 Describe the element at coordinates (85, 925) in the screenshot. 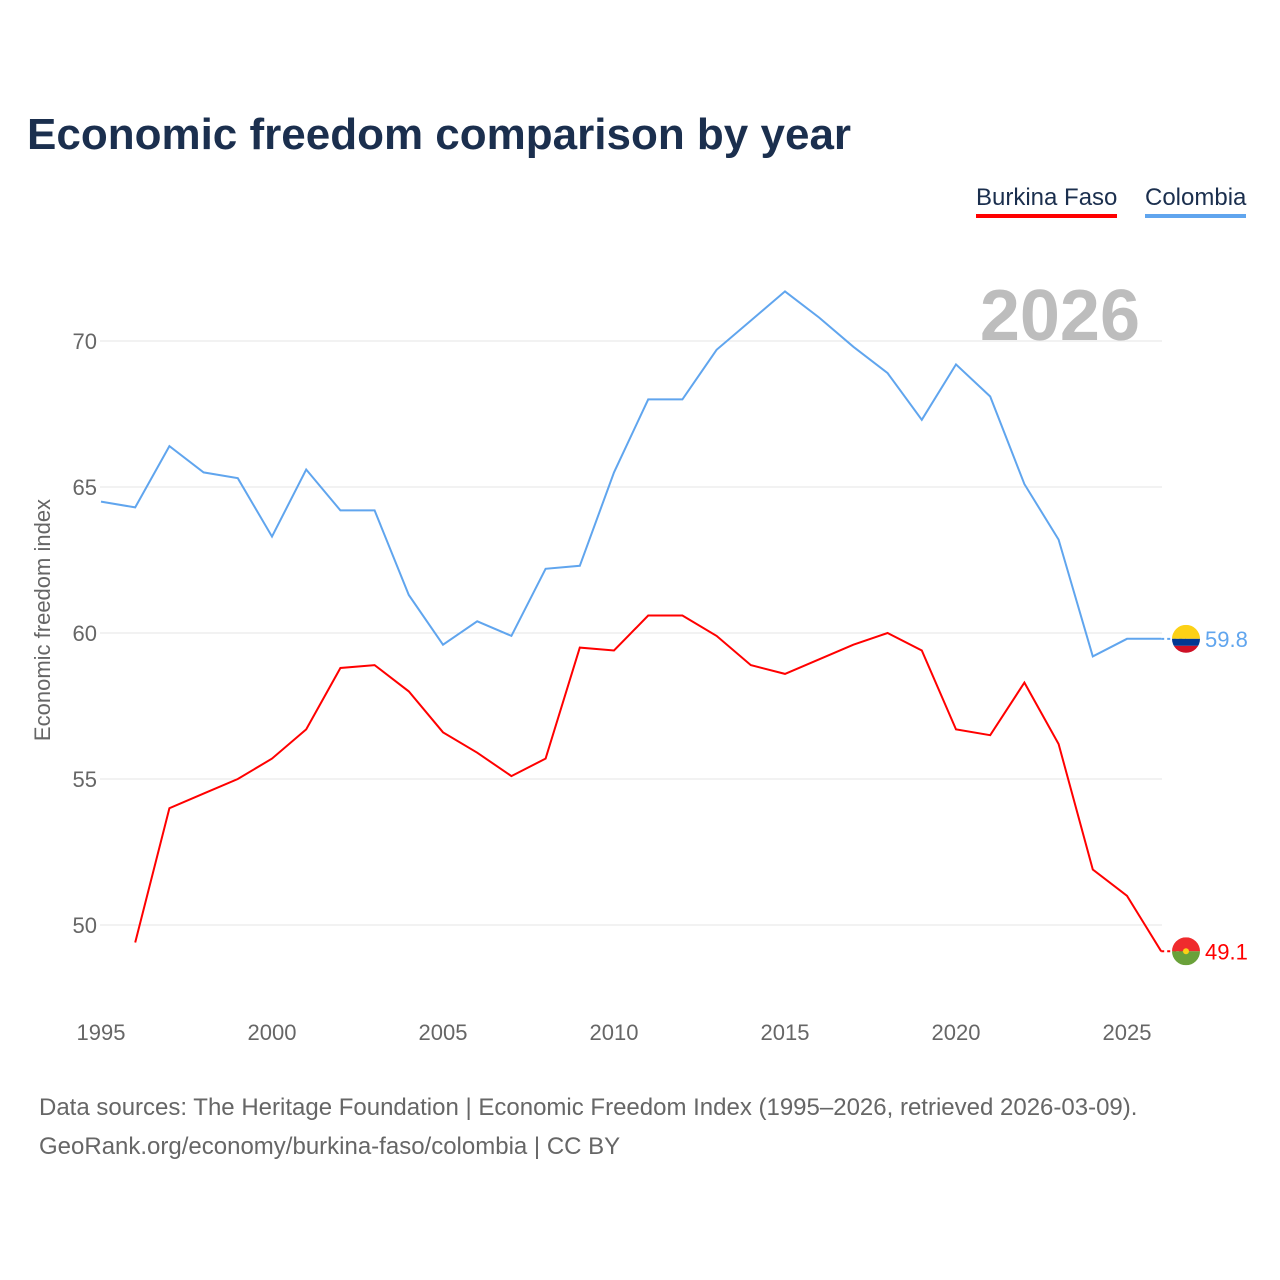

I see `y-tick-label: 50` at that location.